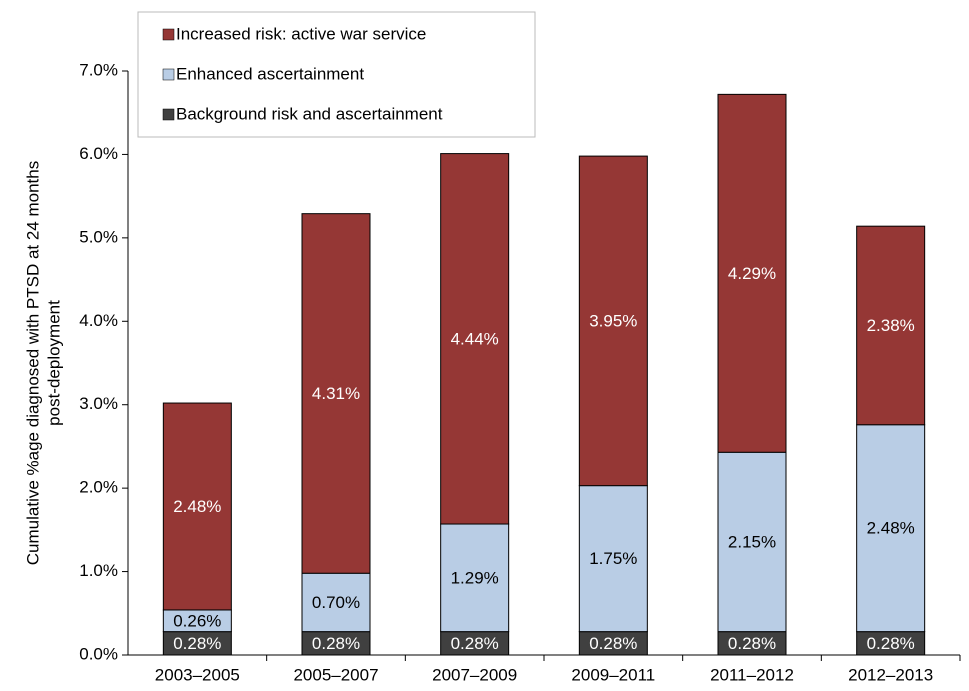 This screenshot has height=691, width=969. I want to click on data-label: 4.29%, so click(752, 273).